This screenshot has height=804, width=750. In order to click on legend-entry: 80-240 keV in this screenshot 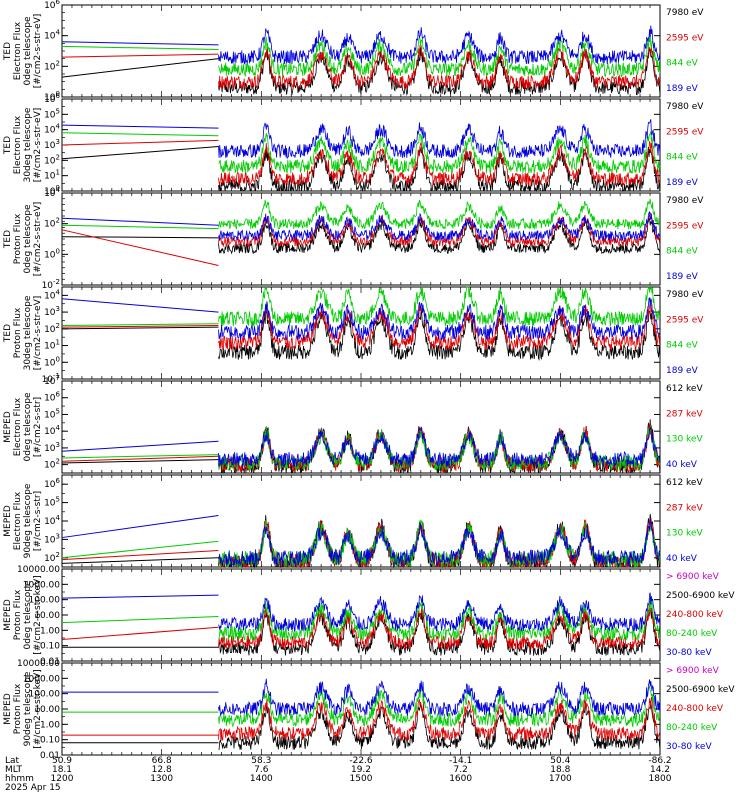, I will do `click(692, 728)`.